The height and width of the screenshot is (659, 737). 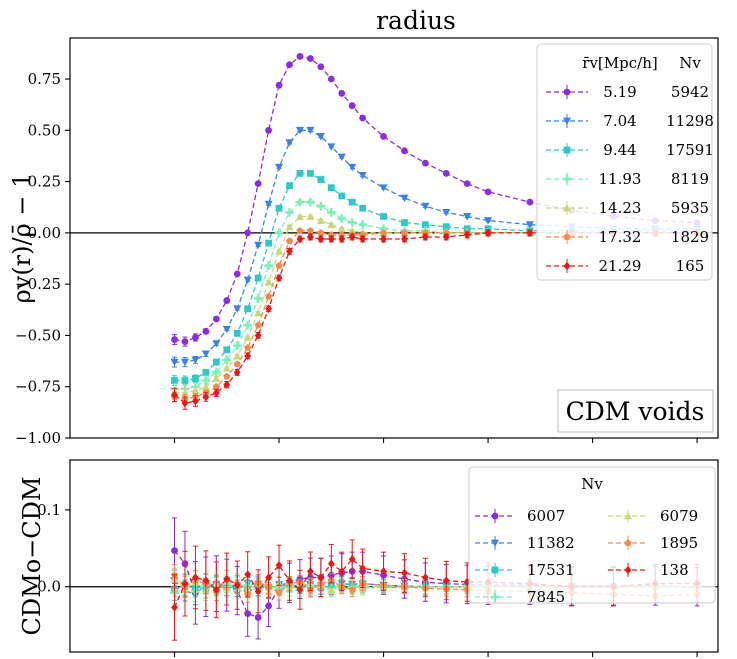 What do you see at coordinates (635, 411) in the screenshot?
I see `annotation-box` at bounding box center [635, 411].